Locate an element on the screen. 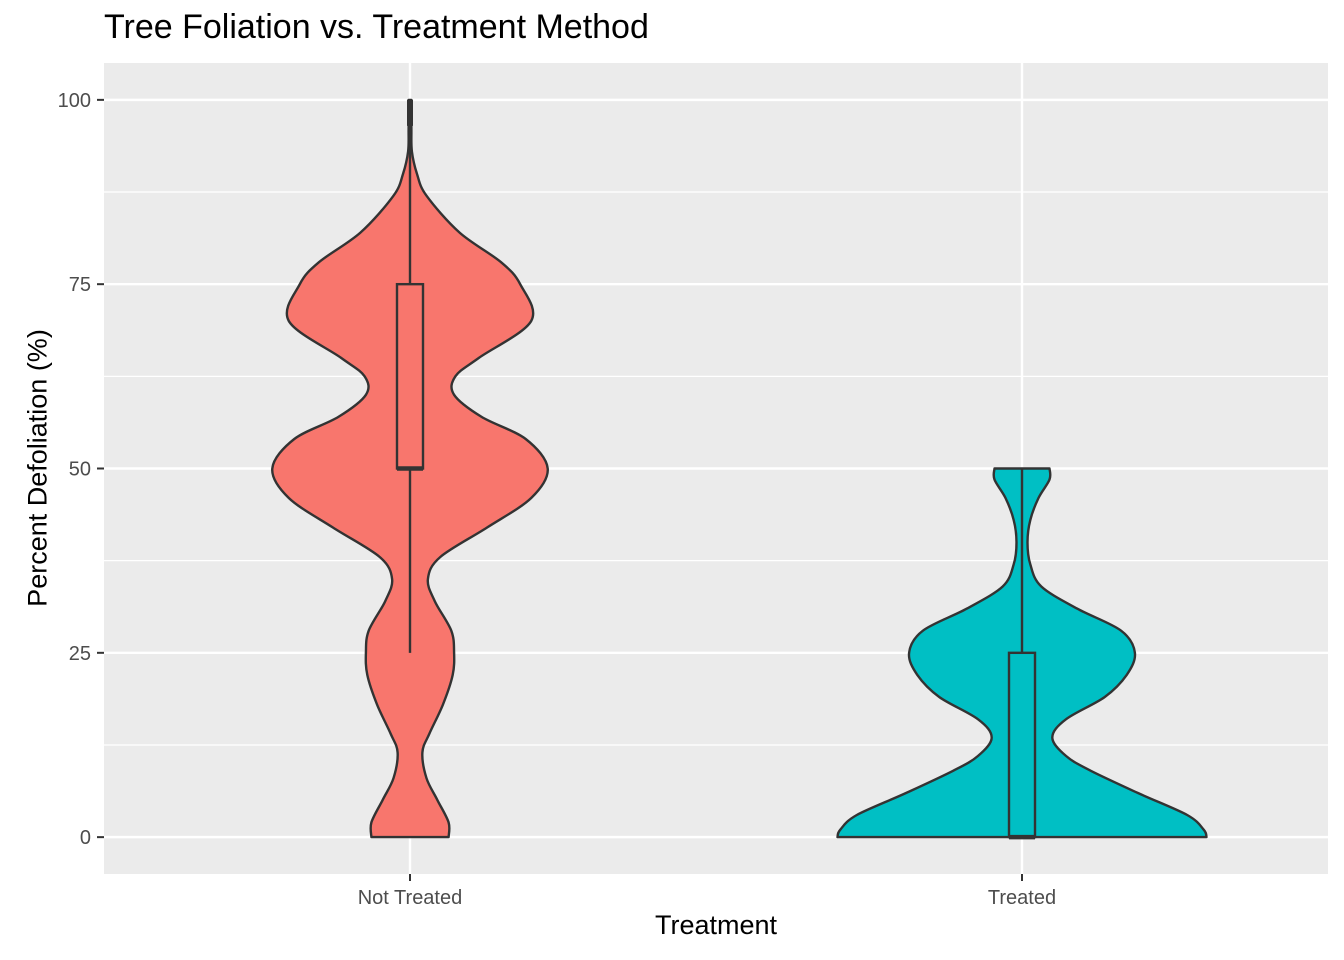 The image size is (1344, 960). y-tick-label: 25 is located at coordinates (80, 654).